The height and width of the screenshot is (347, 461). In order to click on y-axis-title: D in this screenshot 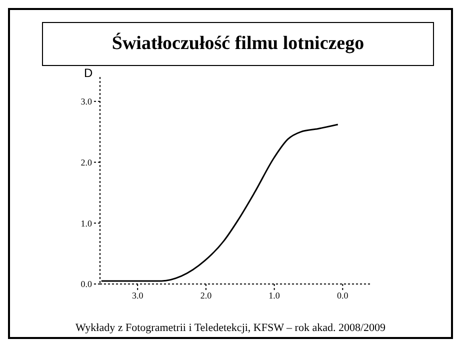, I will do `click(88, 73)`.